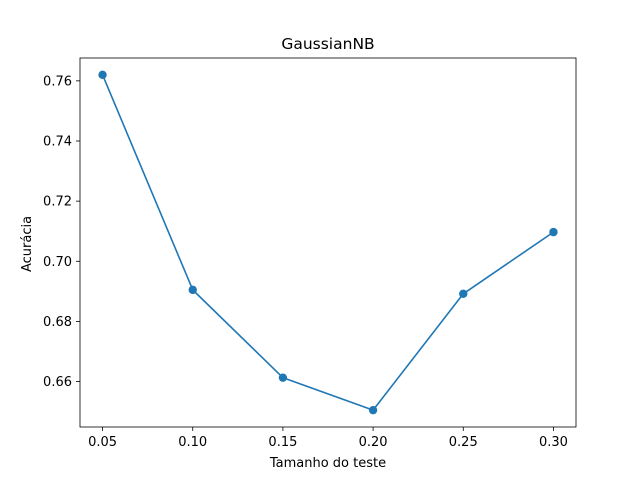 The height and width of the screenshot is (480, 640). What do you see at coordinates (57, 262) in the screenshot?
I see `y-tick-label: 0.70` at bounding box center [57, 262].